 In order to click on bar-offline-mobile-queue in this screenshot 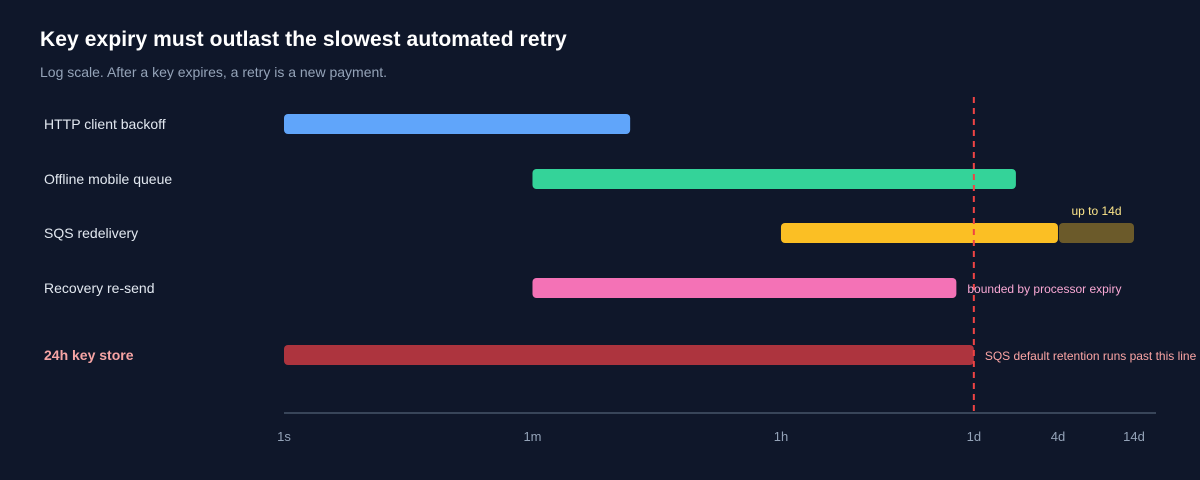, I will do `click(774, 179)`.